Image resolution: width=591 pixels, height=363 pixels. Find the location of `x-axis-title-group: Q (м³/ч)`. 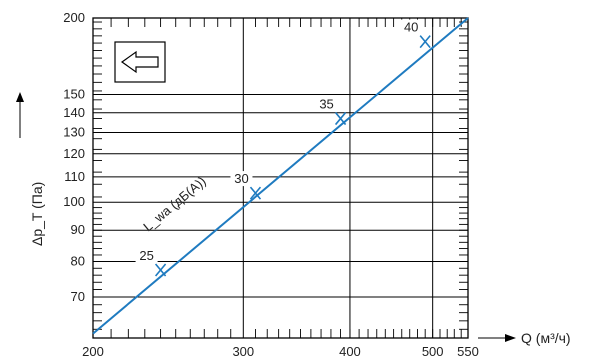

x-axis-title-group: Q (м³/ч) is located at coordinates (524, 338).